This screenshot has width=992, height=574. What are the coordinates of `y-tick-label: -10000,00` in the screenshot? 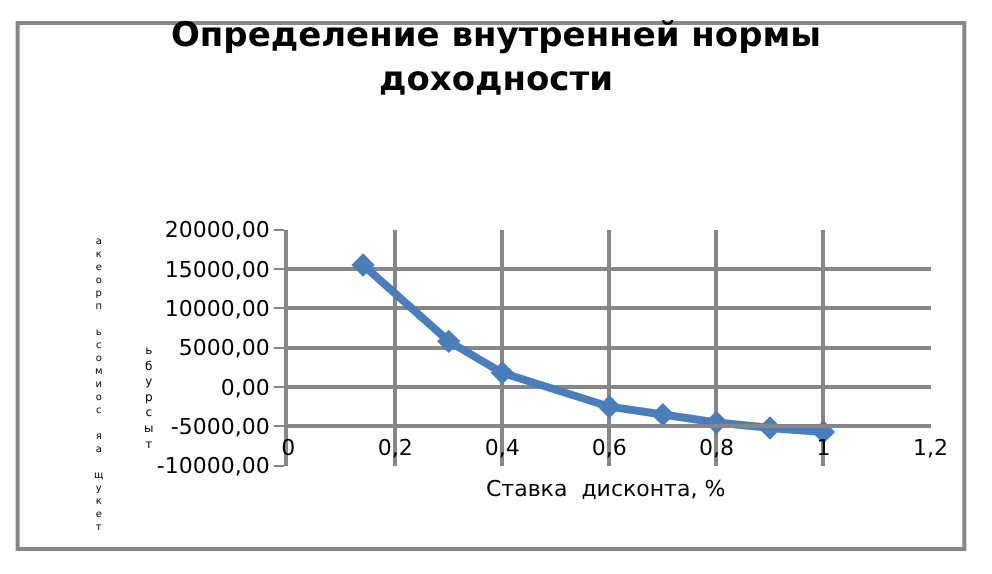 It's located at (213, 466).